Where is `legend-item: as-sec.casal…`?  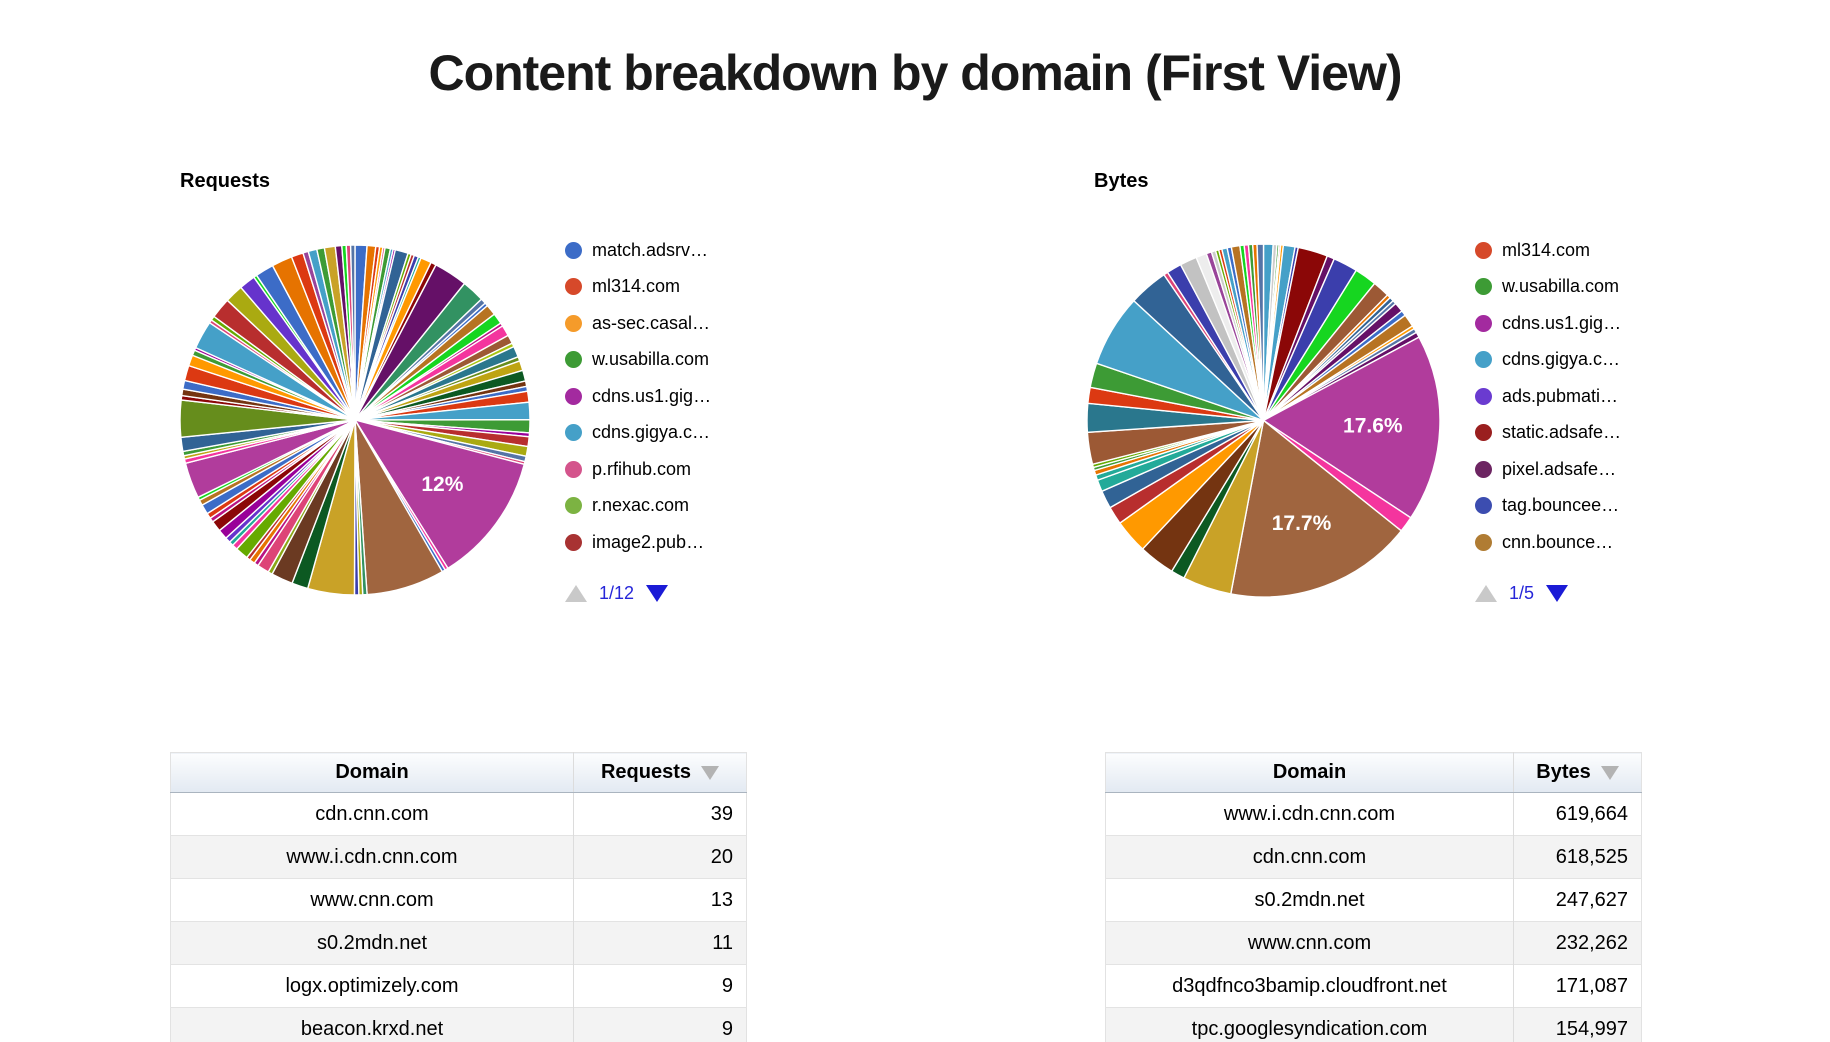
legend-item: as-sec.casal… is located at coordinates (670, 323).